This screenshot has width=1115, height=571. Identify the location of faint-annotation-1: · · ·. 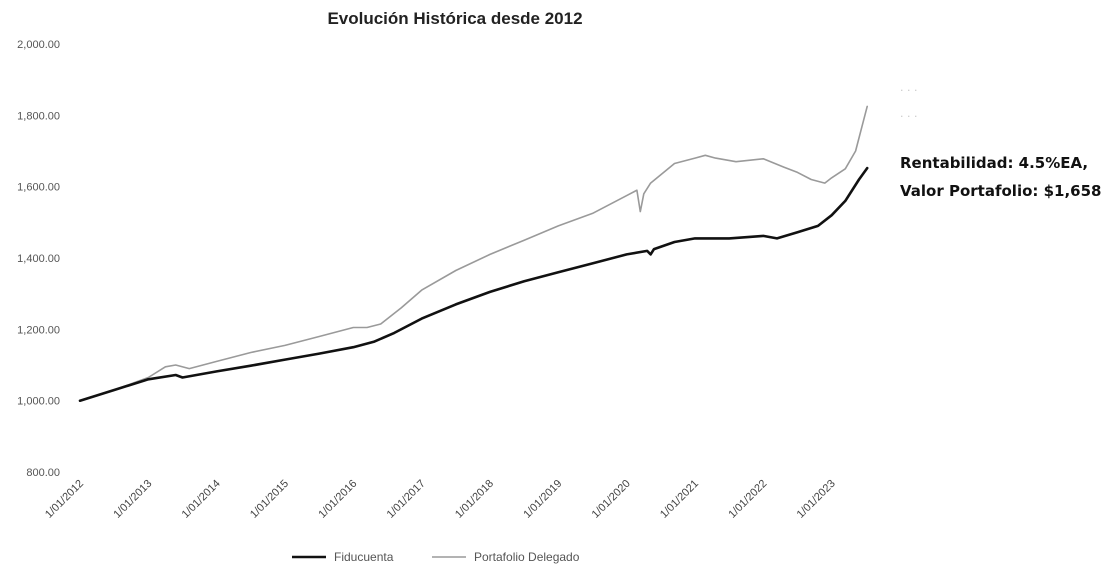
(908, 90).